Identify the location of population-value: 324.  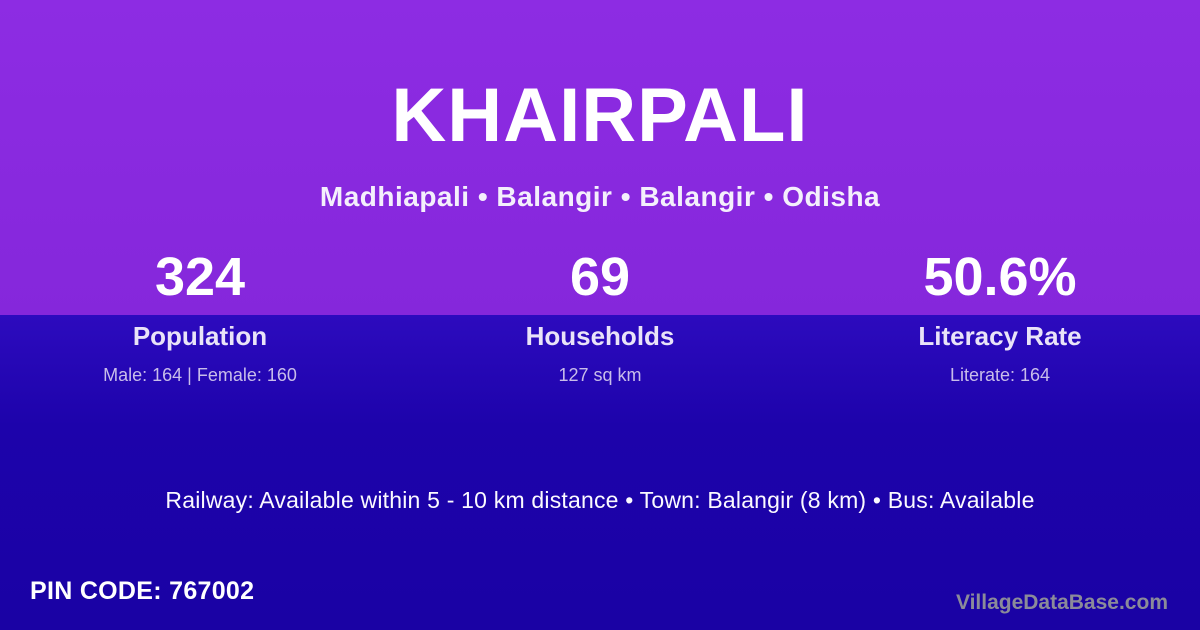
(200, 277).